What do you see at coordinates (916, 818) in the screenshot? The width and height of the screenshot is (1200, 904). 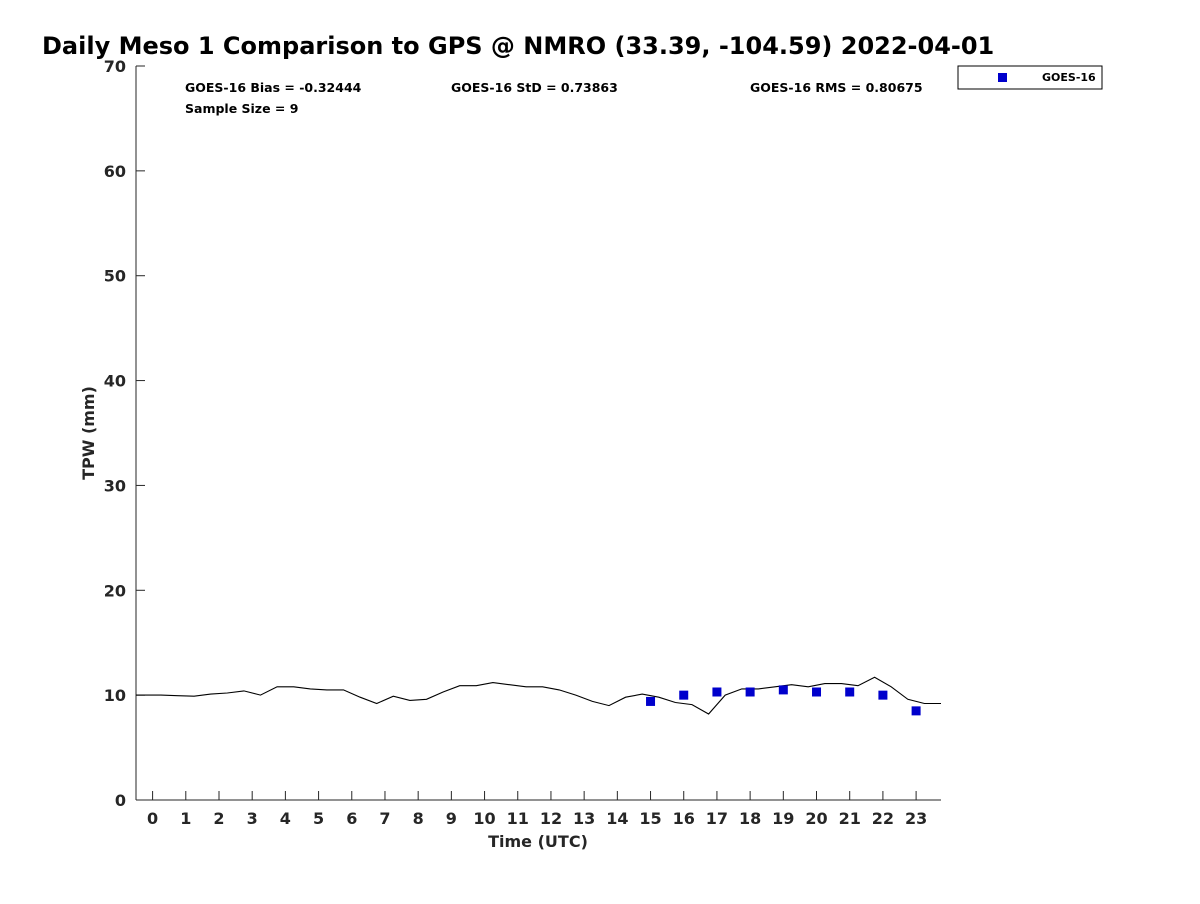 I see `x-tick-label: 23` at bounding box center [916, 818].